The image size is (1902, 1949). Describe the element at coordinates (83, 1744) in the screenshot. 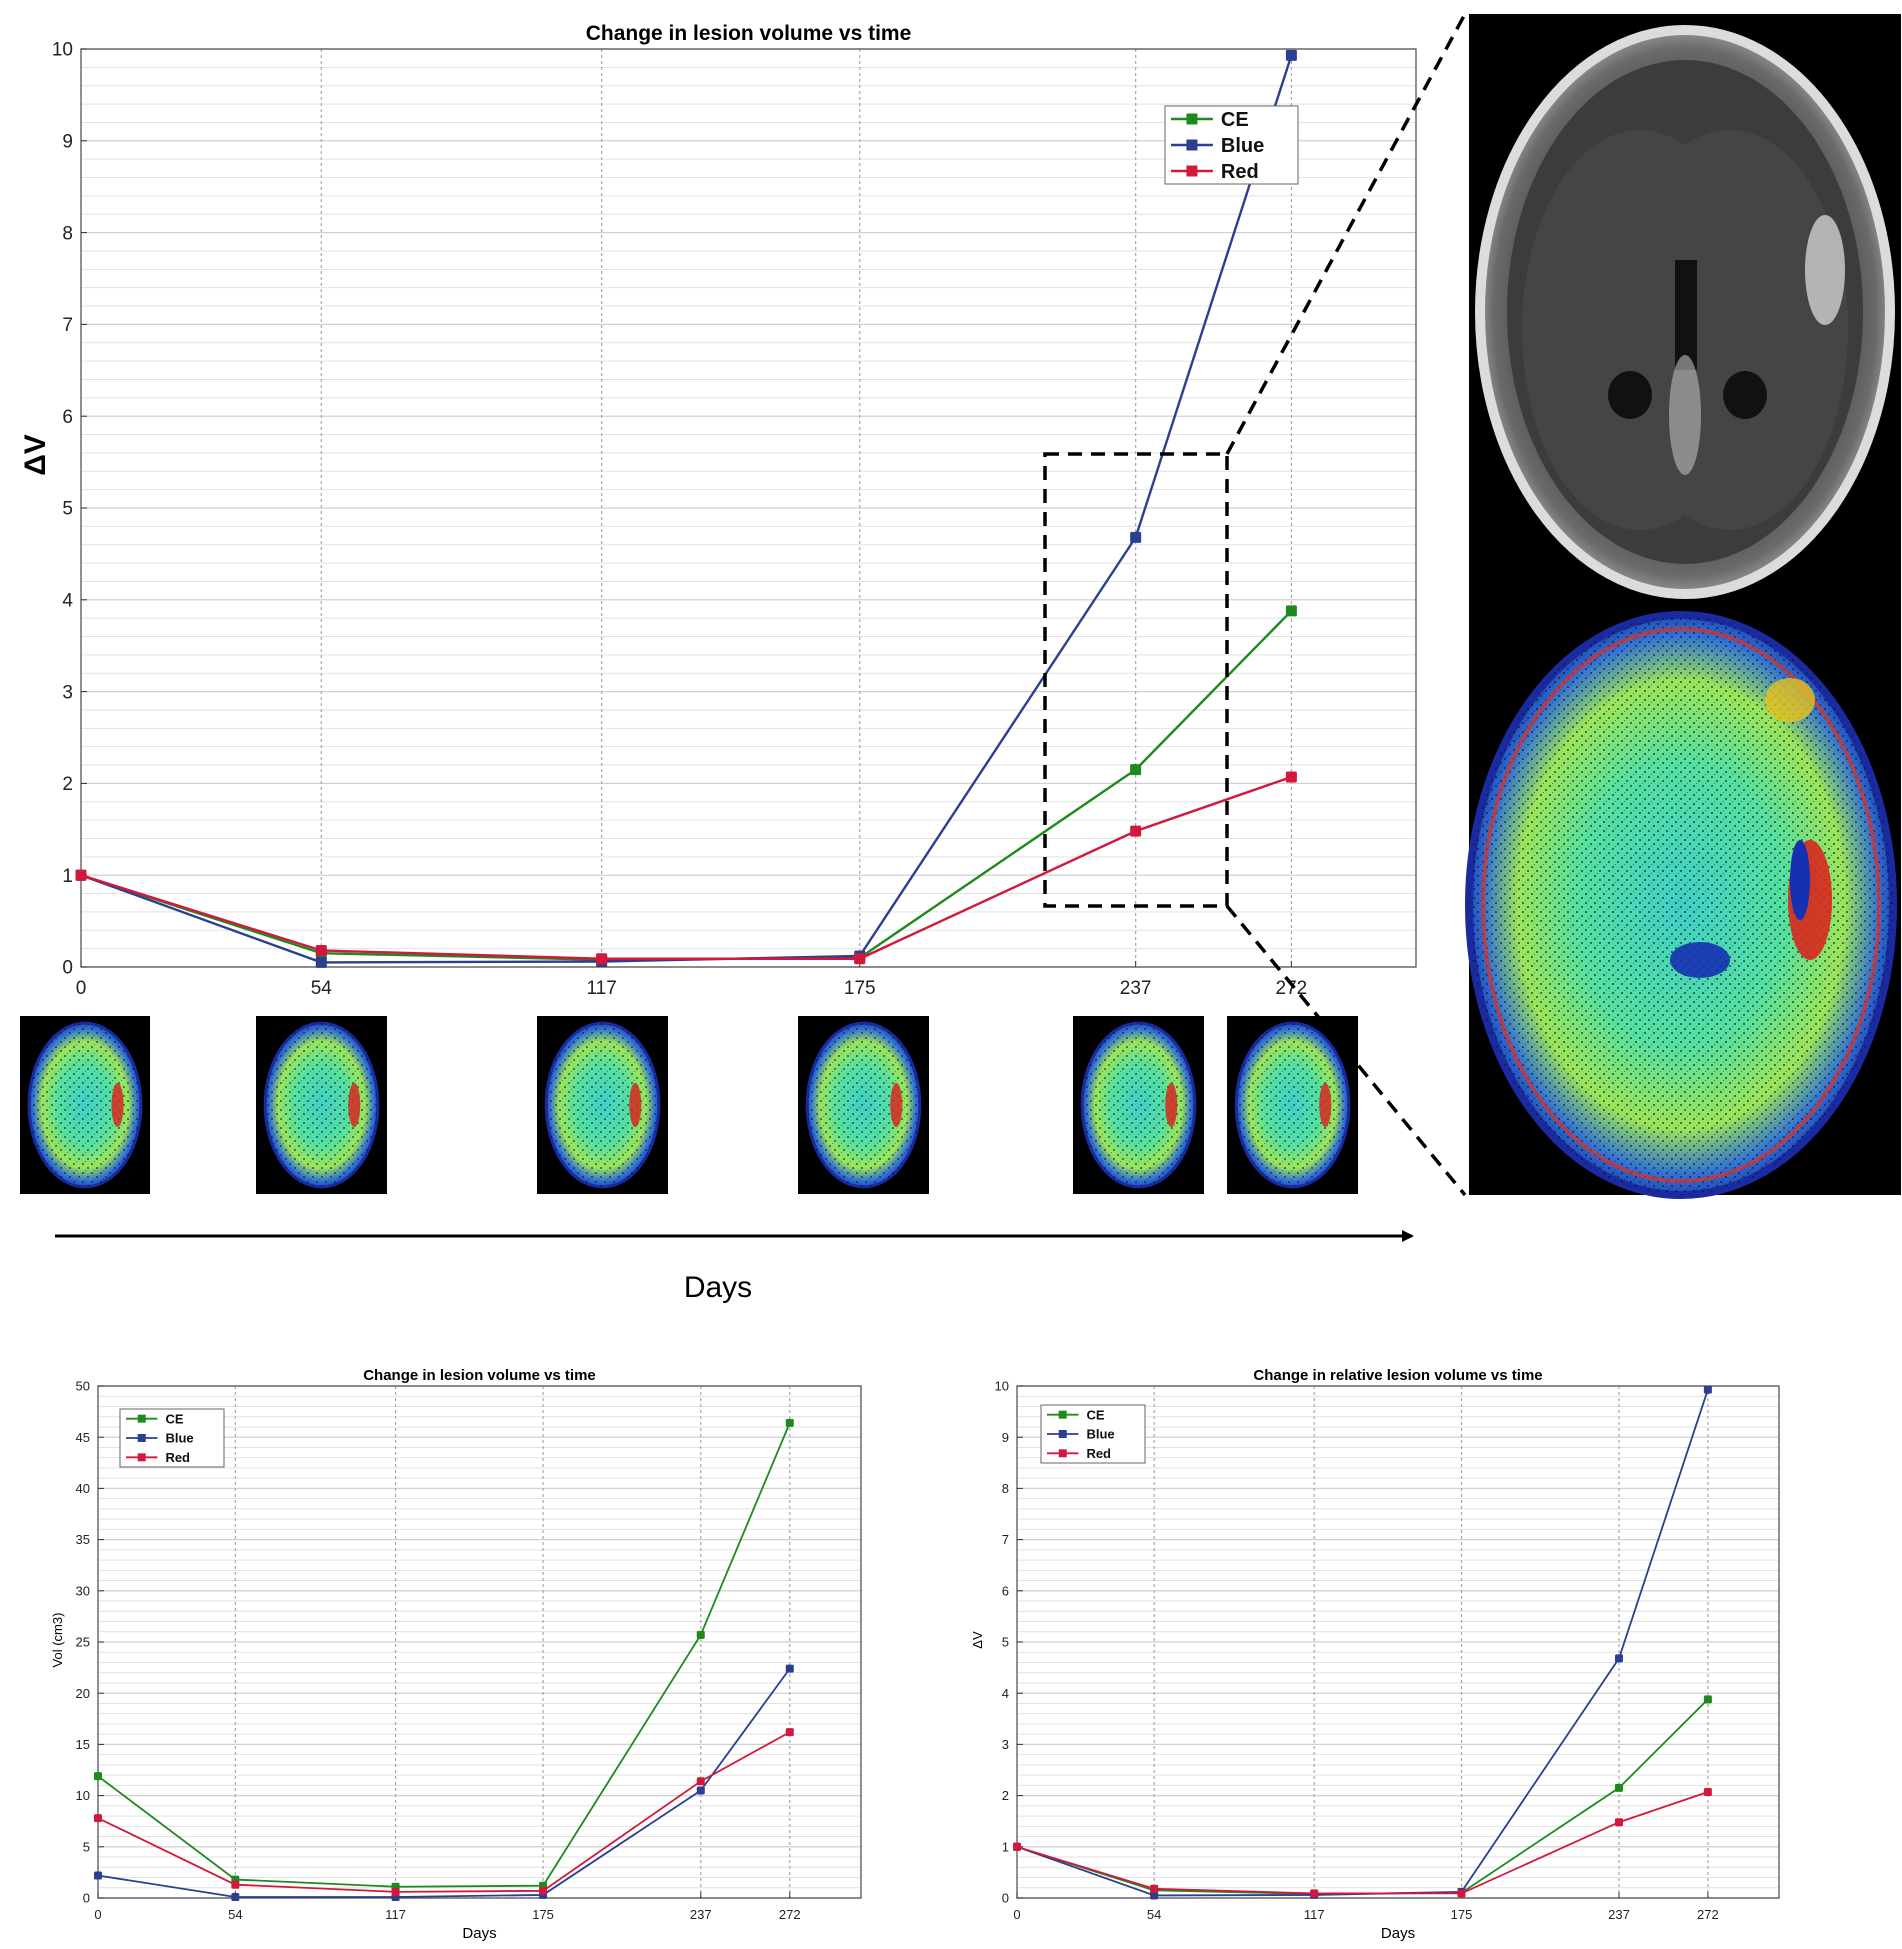

I see `y-tick-label: 15` at that location.